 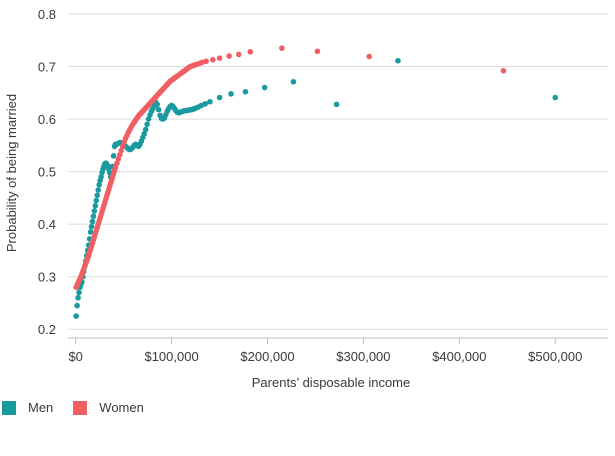 What do you see at coordinates (363, 356) in the screenshot?
I see `x-tick-label: $300,000` at bounding box center [363, 356].